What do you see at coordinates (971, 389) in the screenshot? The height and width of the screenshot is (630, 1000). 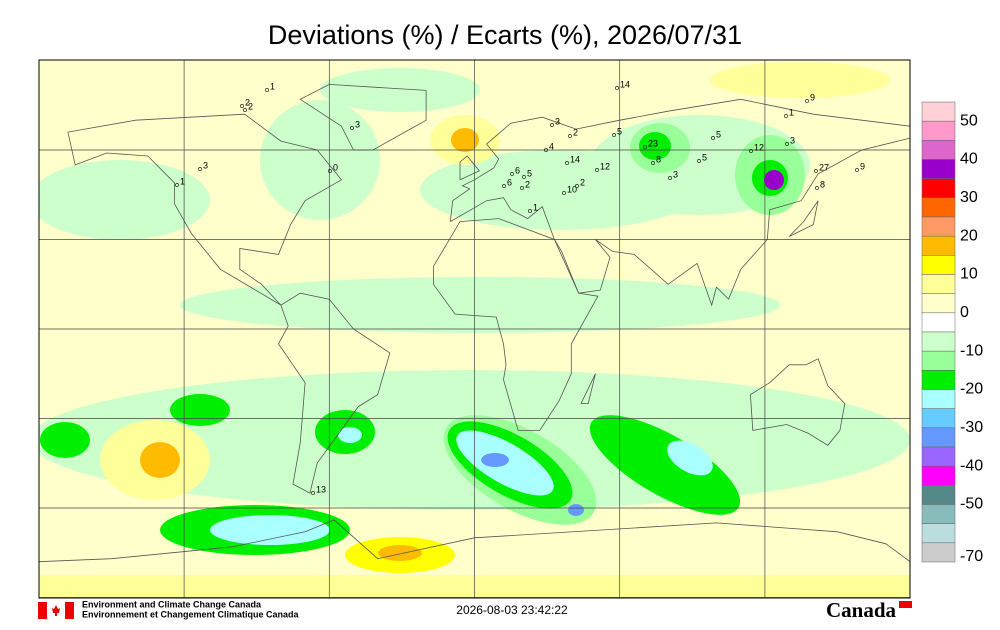 I see `colorbar-label: -20` at bounding box center [971, 389].